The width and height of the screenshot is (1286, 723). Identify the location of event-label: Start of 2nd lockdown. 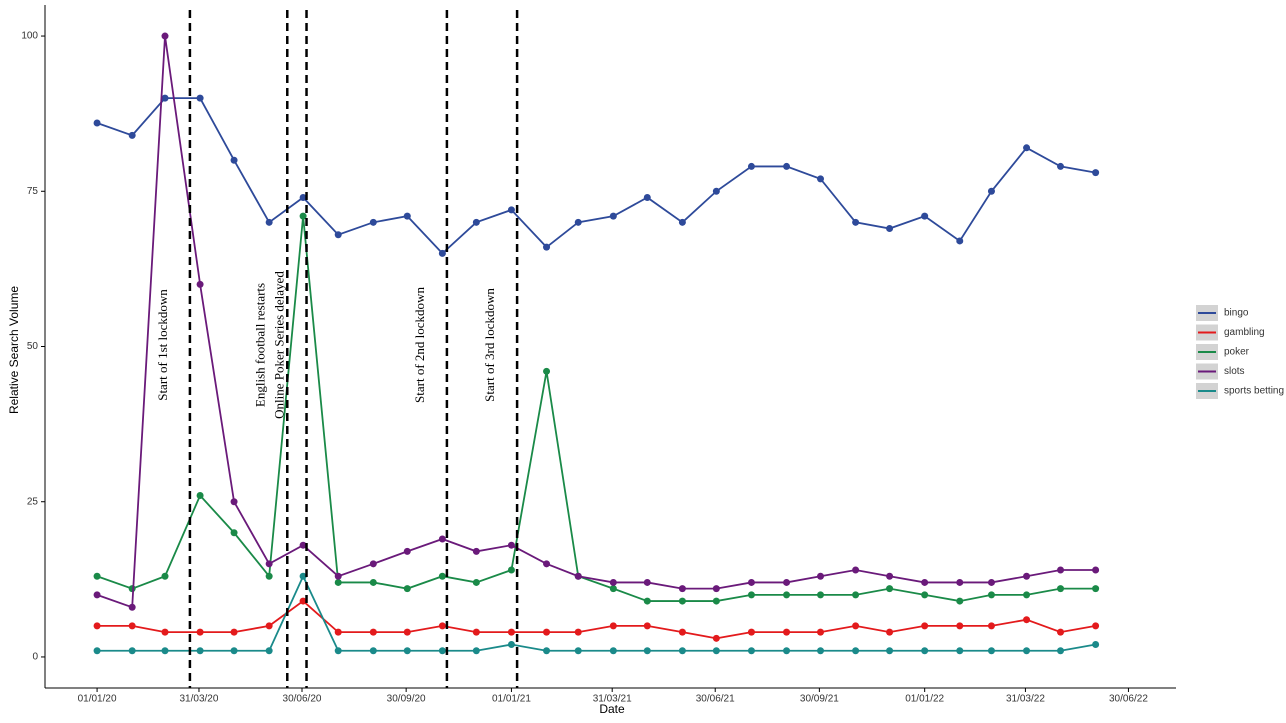
(419, 345).